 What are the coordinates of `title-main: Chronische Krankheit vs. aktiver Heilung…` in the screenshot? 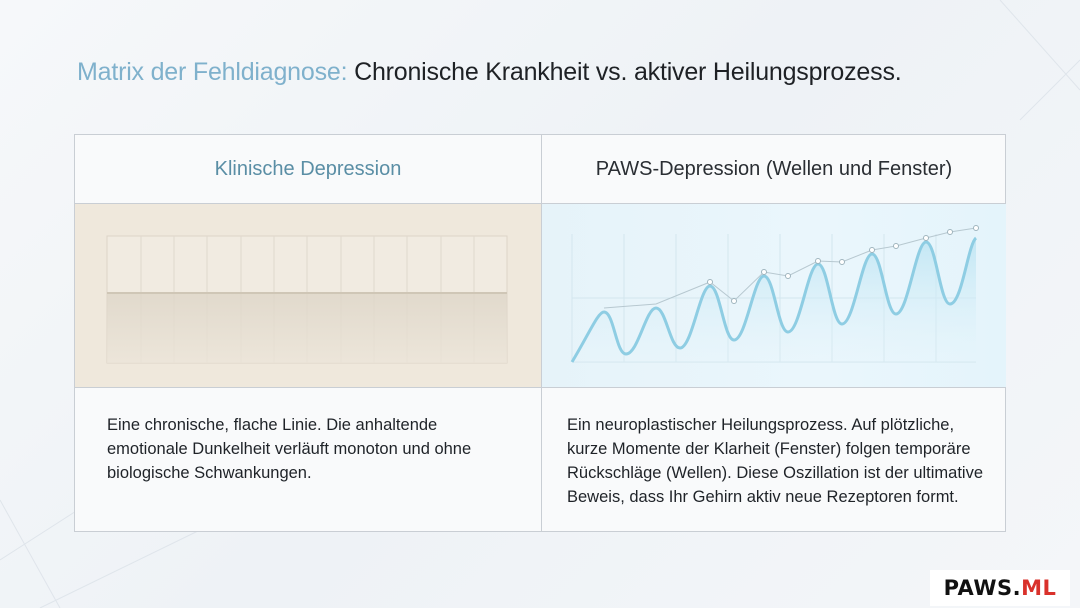 It's located at (628, 72).